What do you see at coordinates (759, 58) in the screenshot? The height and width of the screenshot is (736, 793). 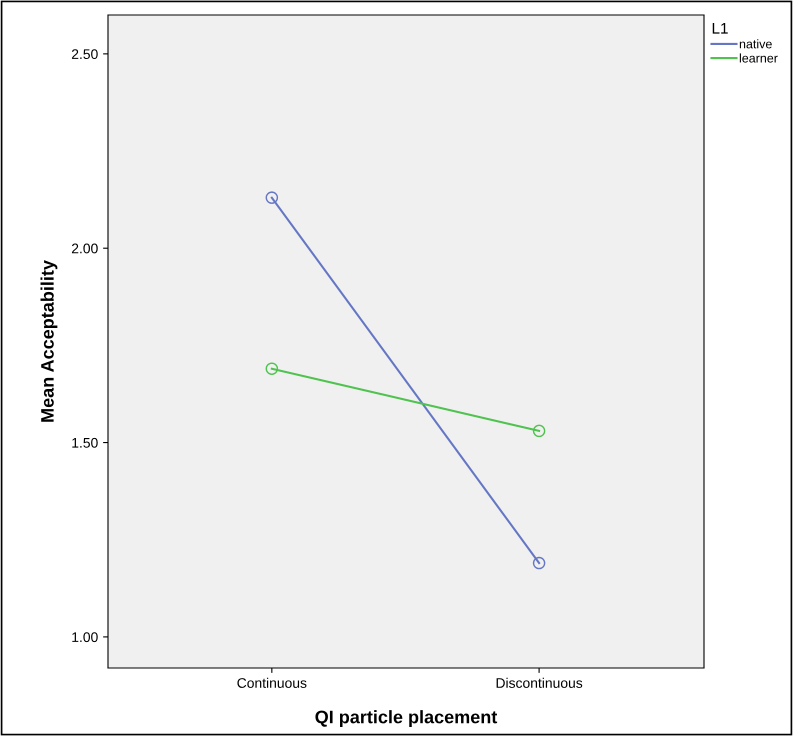 I see `legend-label: learner` at bounding box center [759, 58].